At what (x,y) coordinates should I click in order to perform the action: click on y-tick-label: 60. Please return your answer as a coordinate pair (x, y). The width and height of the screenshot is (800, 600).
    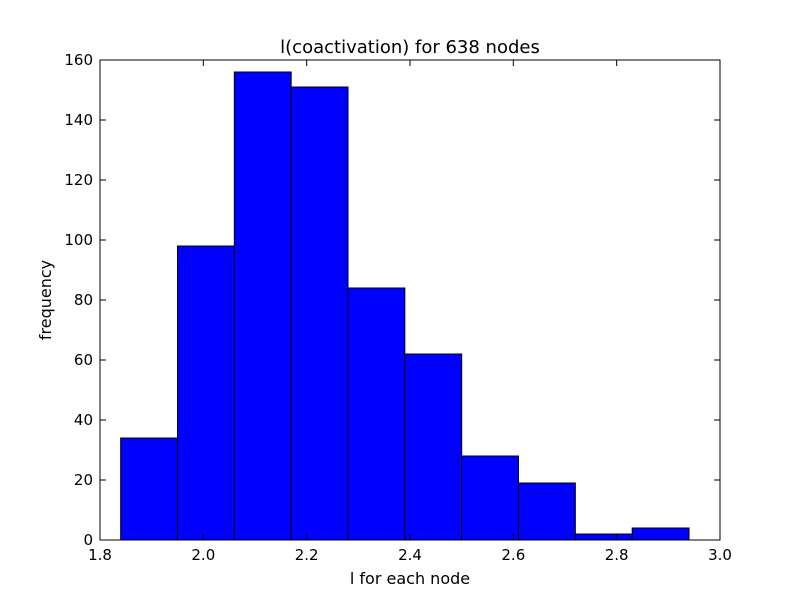
    Looking at the image, I should click on (83, 360).